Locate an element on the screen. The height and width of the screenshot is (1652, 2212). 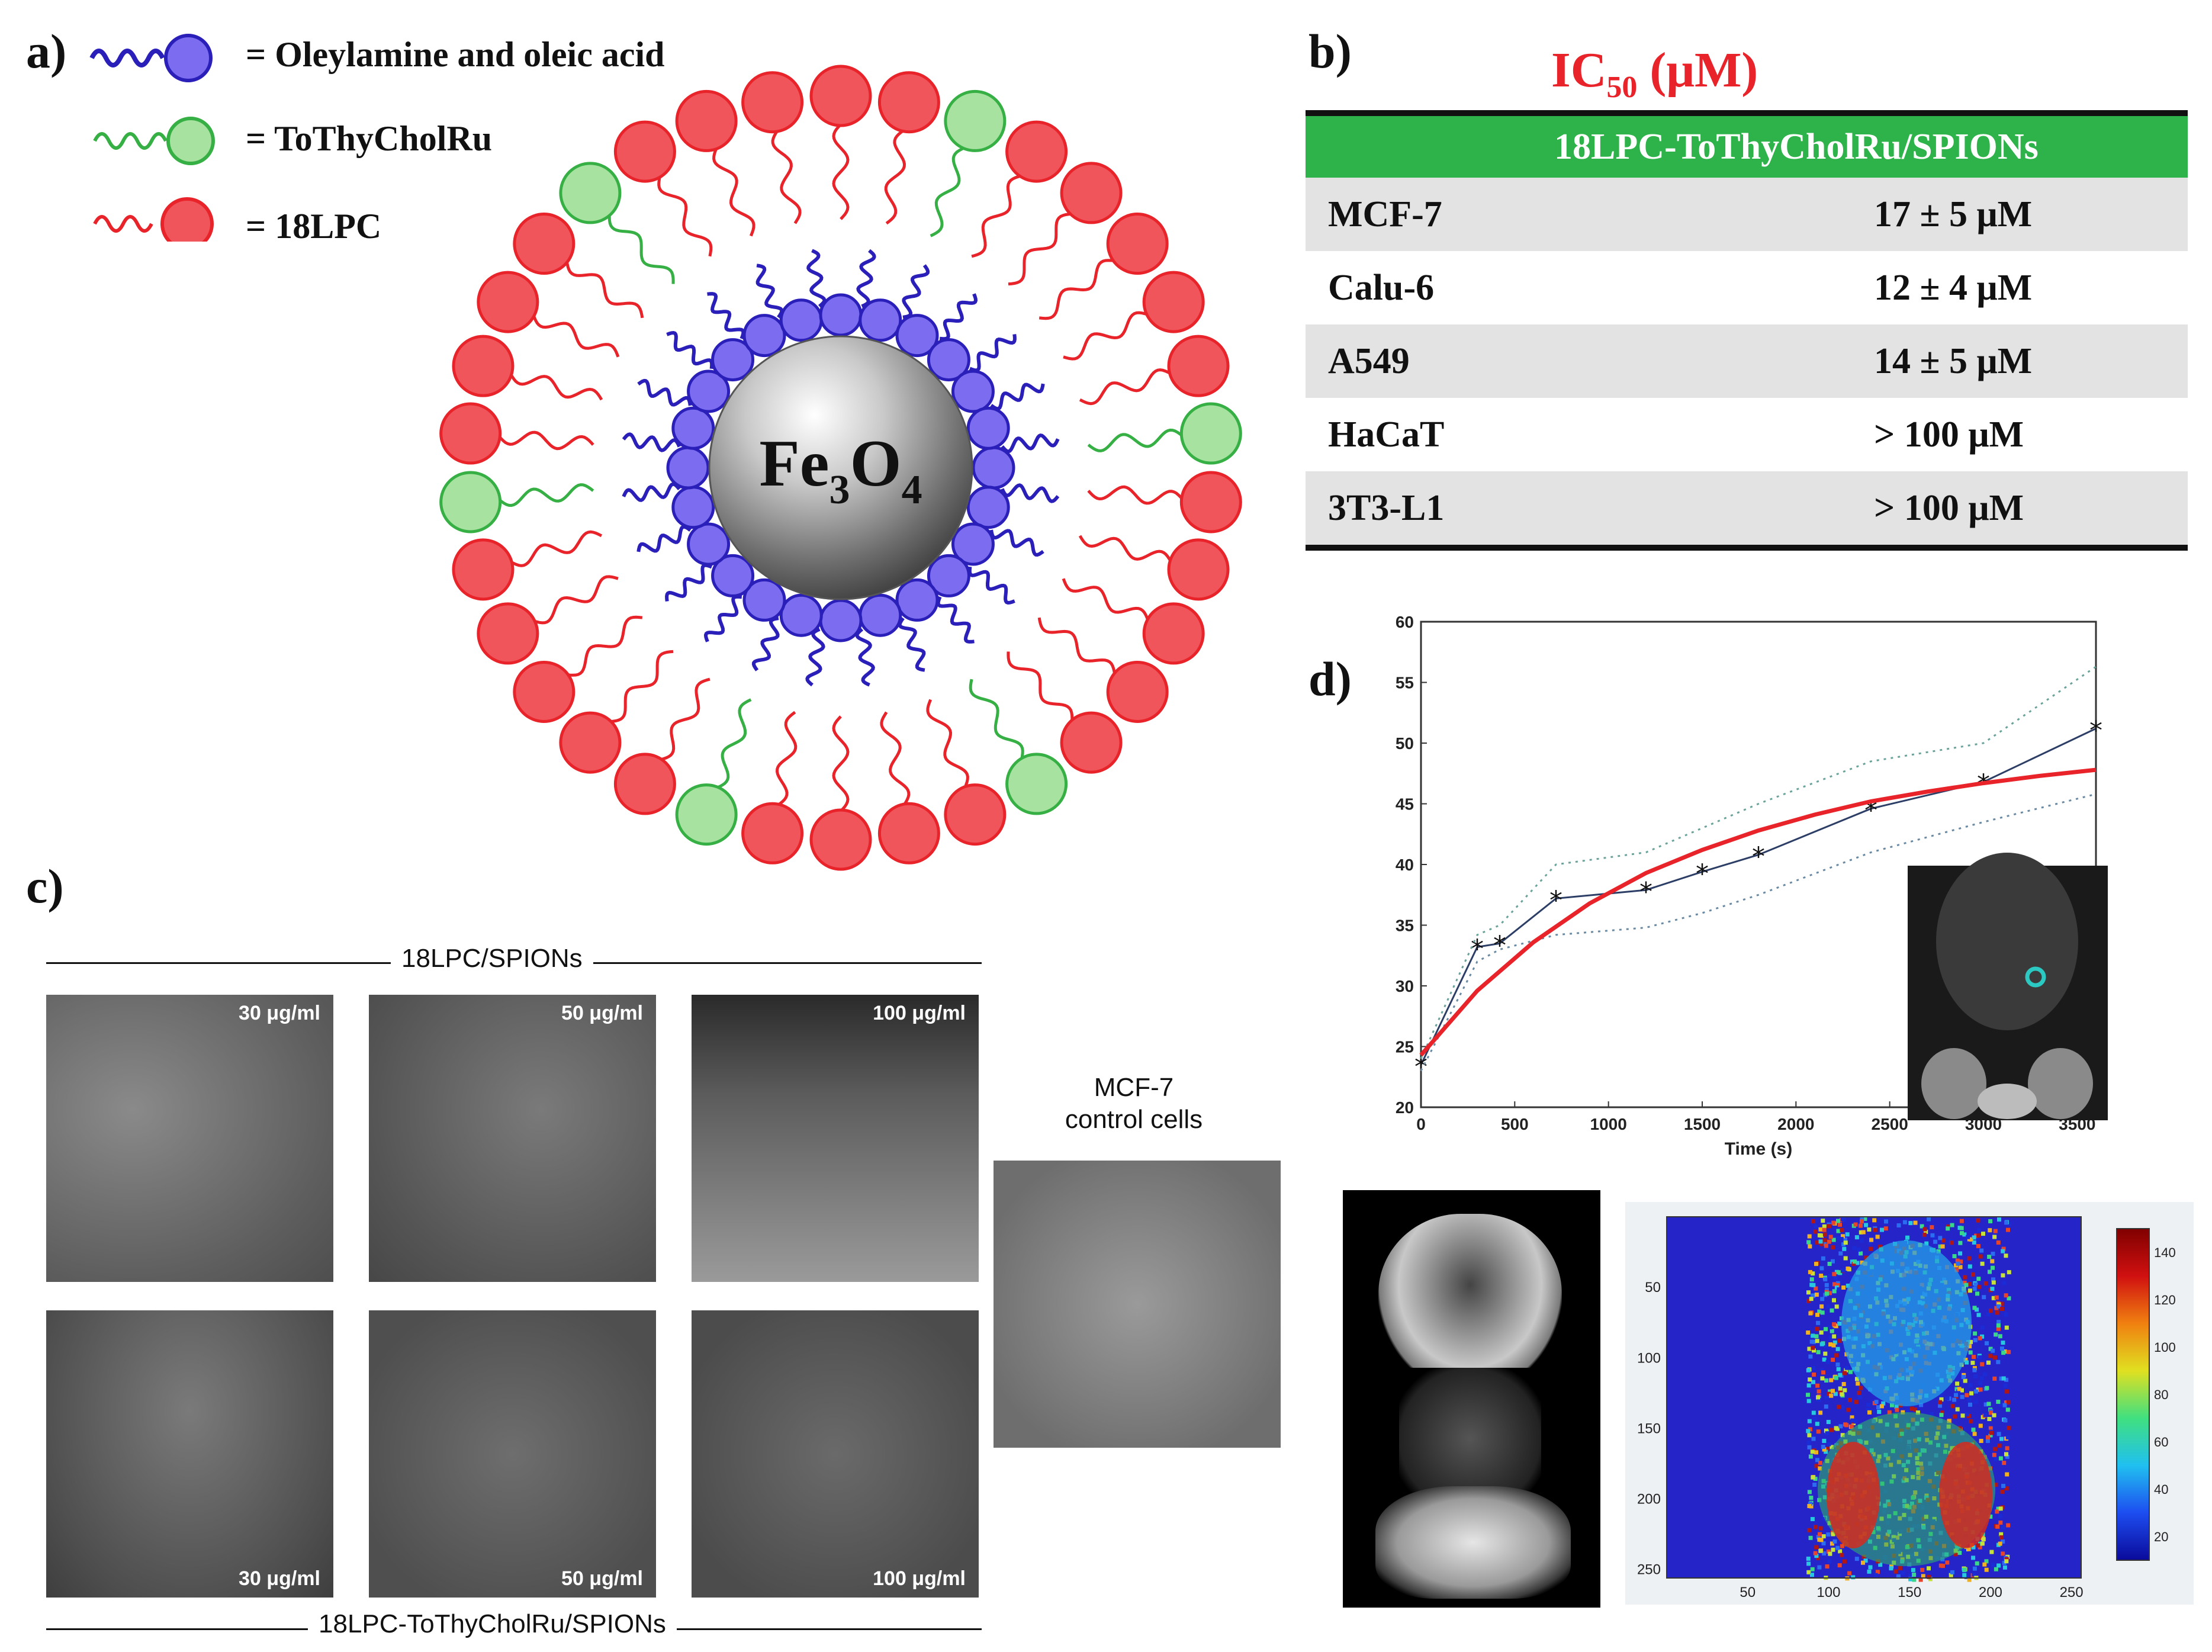
colorbar-tick: 60 is located at coordinates (2161, 1442).